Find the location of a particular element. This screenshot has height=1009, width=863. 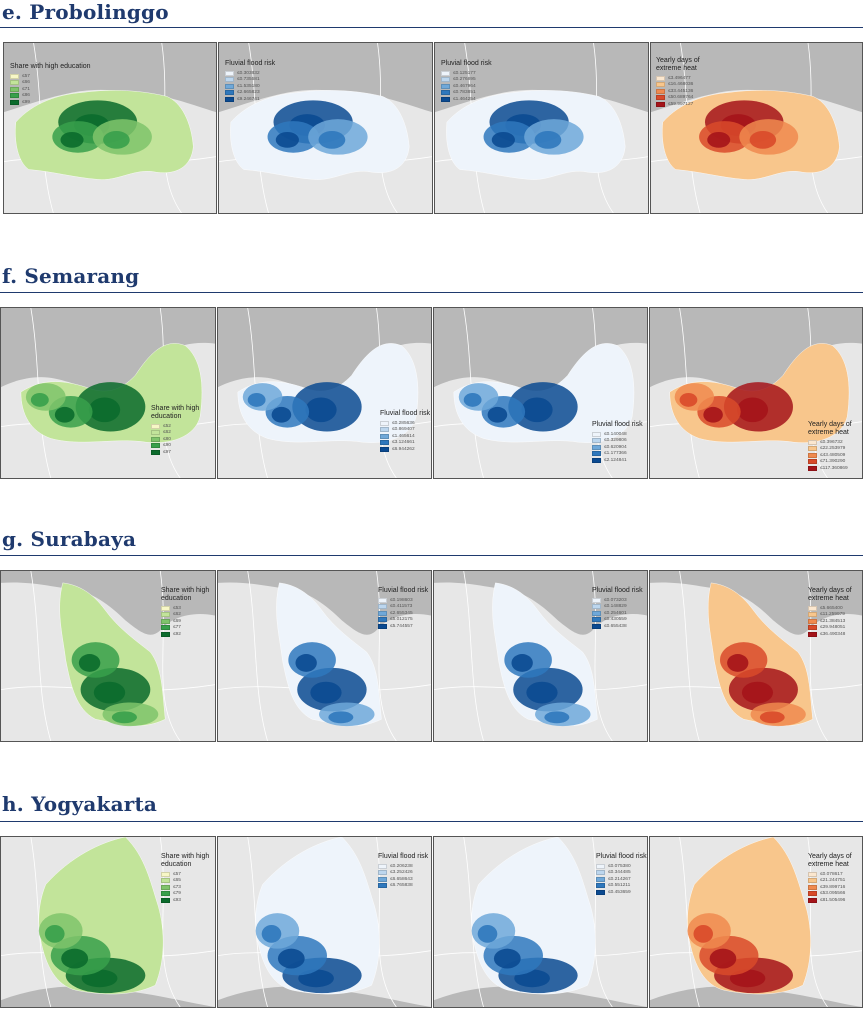

legend-value: ≤57 is located at coordinates (177, 874).